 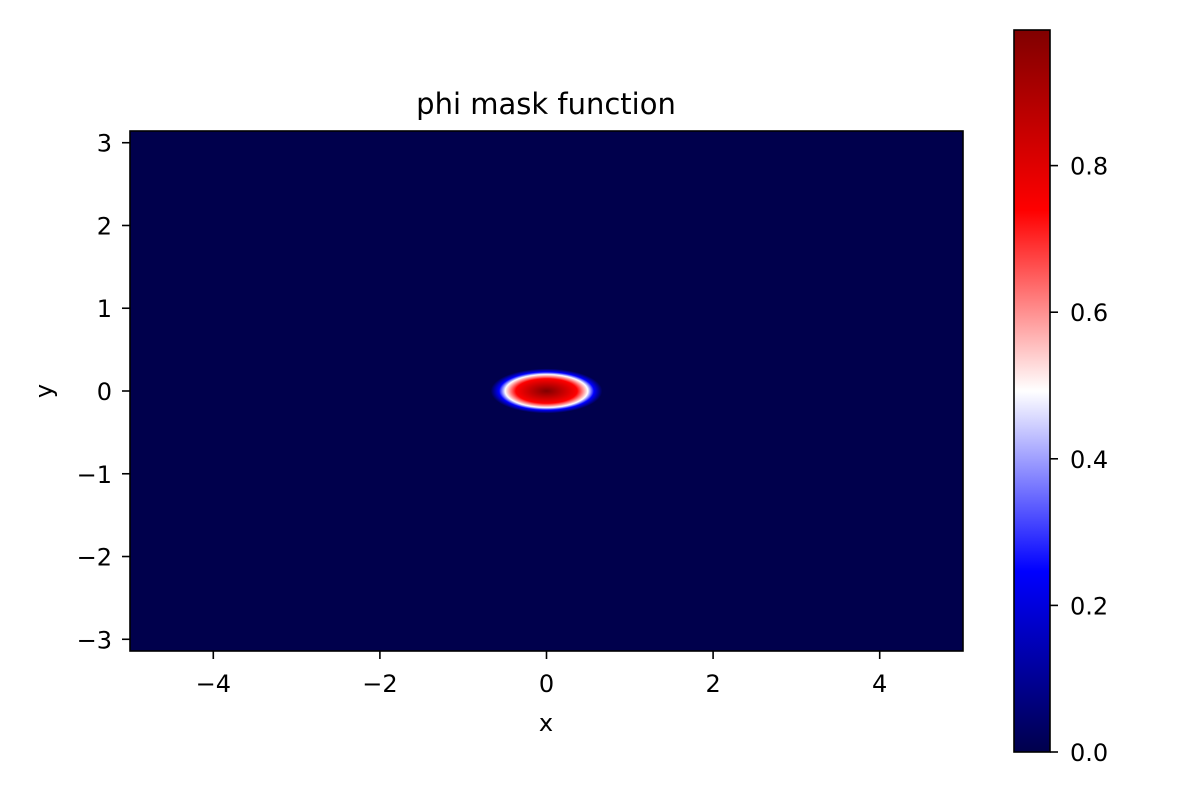 What do you see at coordinates (712, 684) in the screenshot?
I see `x-tick-label: 2` at bounding box center [712, 684].